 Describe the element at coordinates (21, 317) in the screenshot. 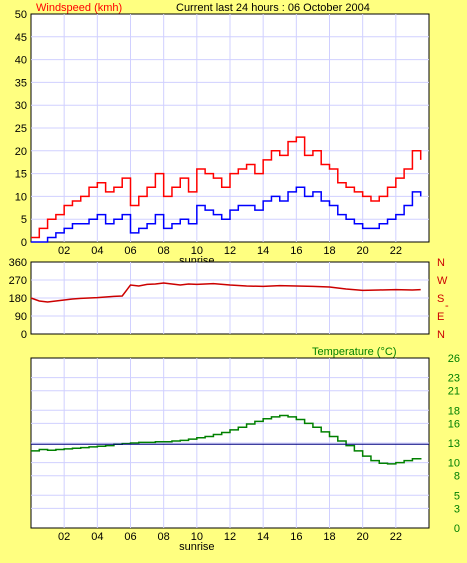

I see `direction-y-tick-label: 90` at that location.